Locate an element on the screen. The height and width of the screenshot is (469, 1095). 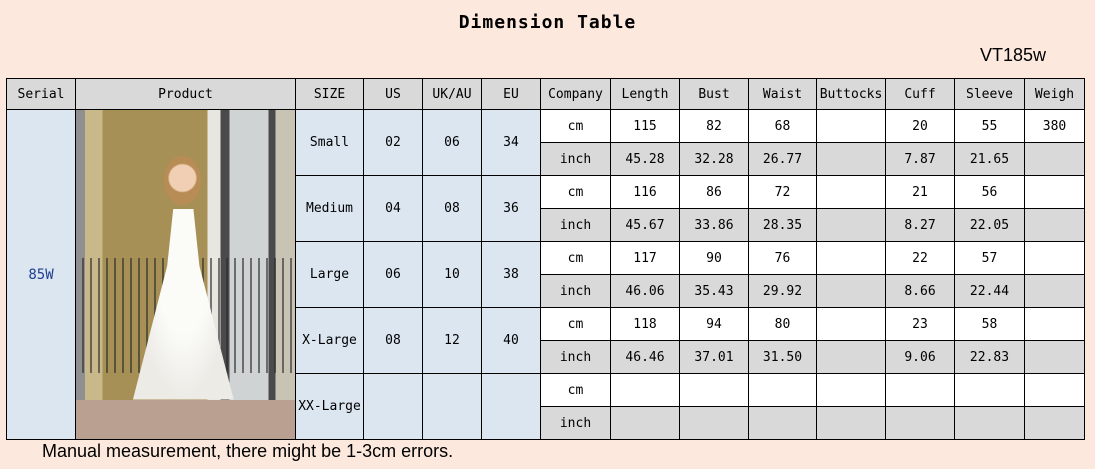
uk-au-size-cell: 08 is located at coordinates (452, 208).